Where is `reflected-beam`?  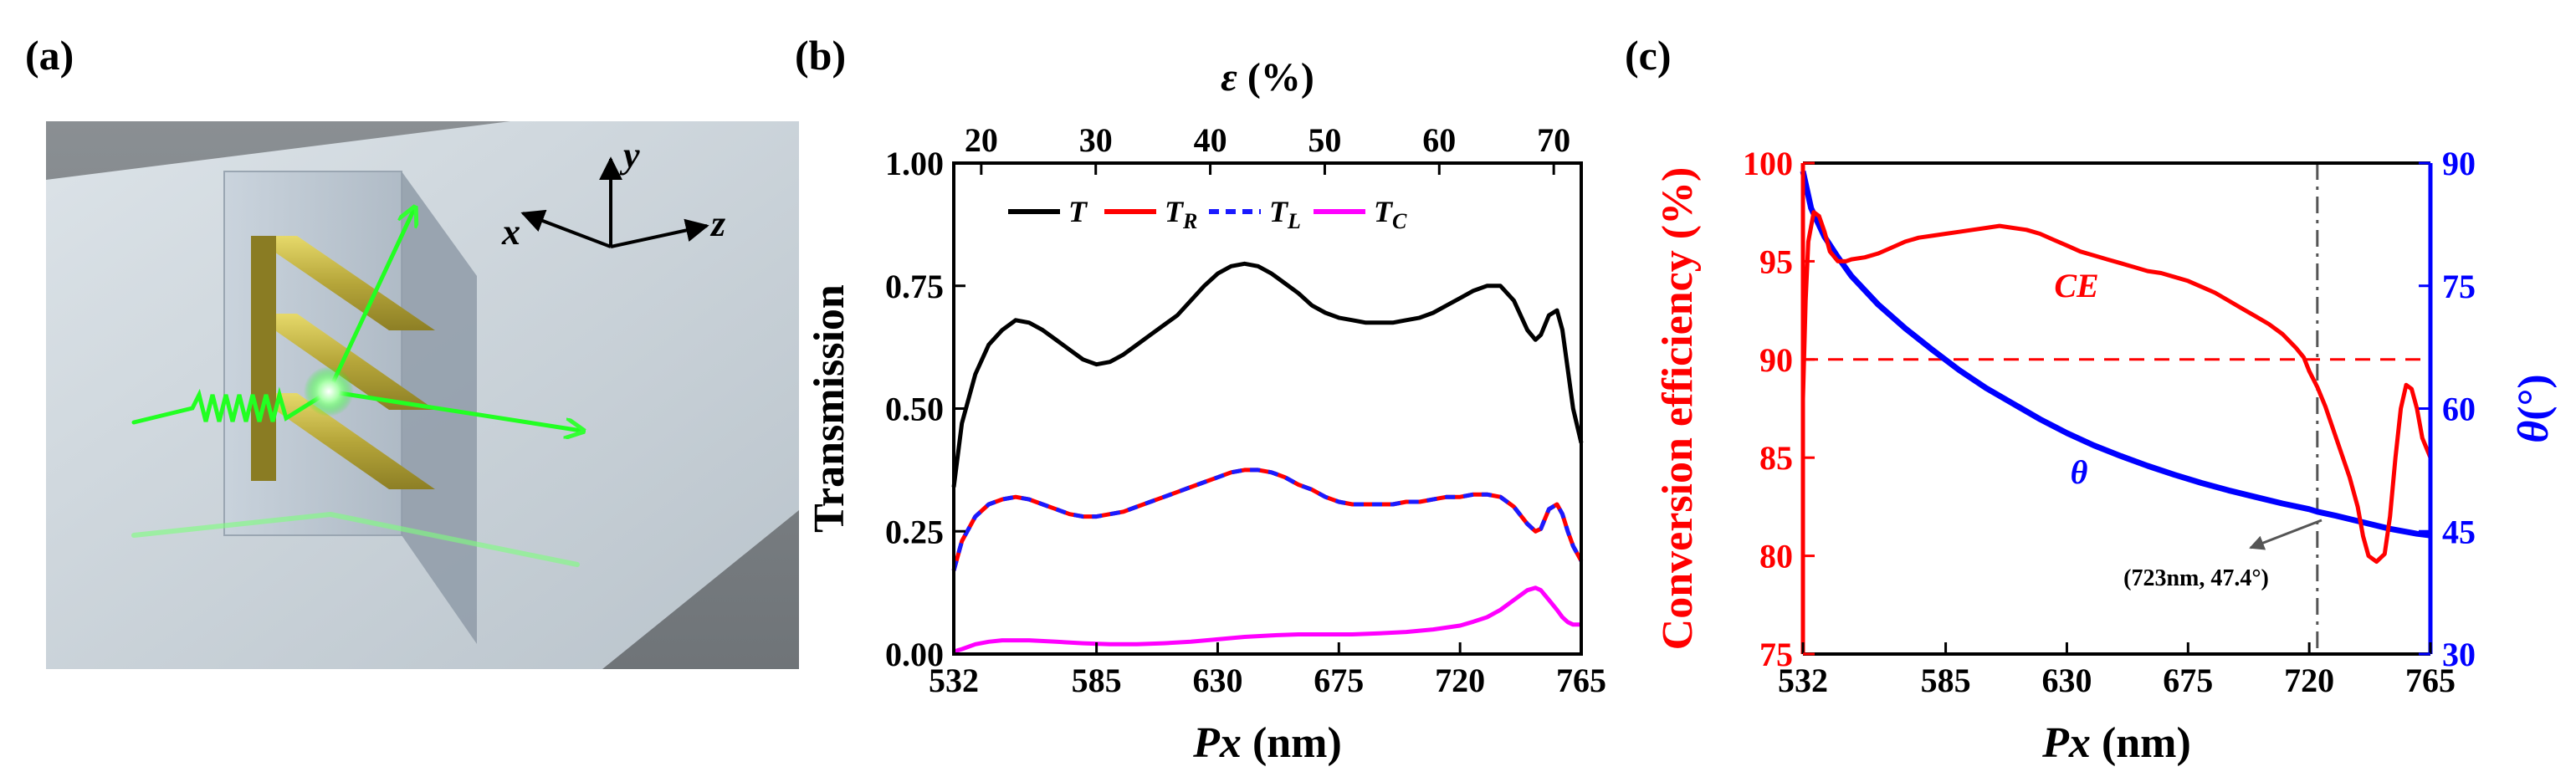
reflected-beam is located at coordinates (370, 301).